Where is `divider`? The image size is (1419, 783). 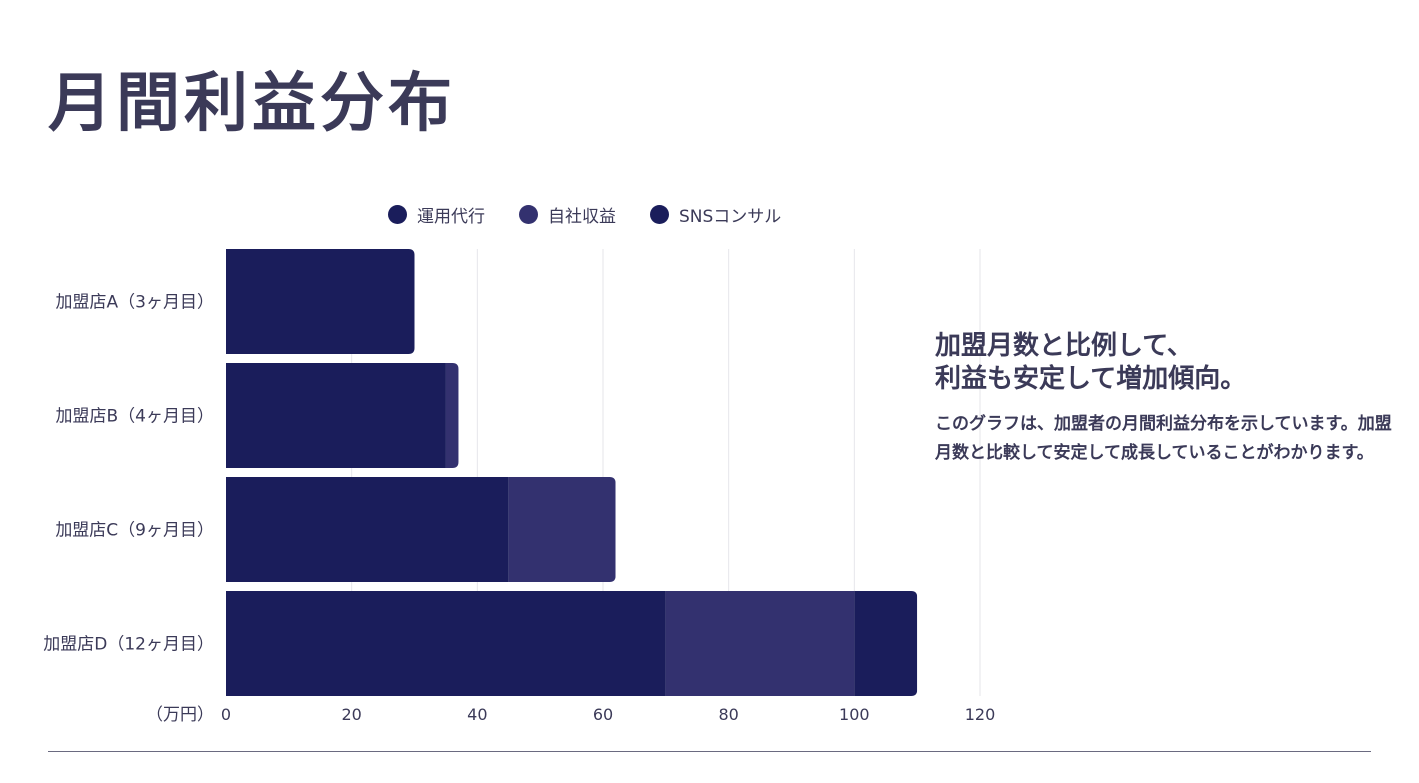
divider is located at coordinates (709, 751).